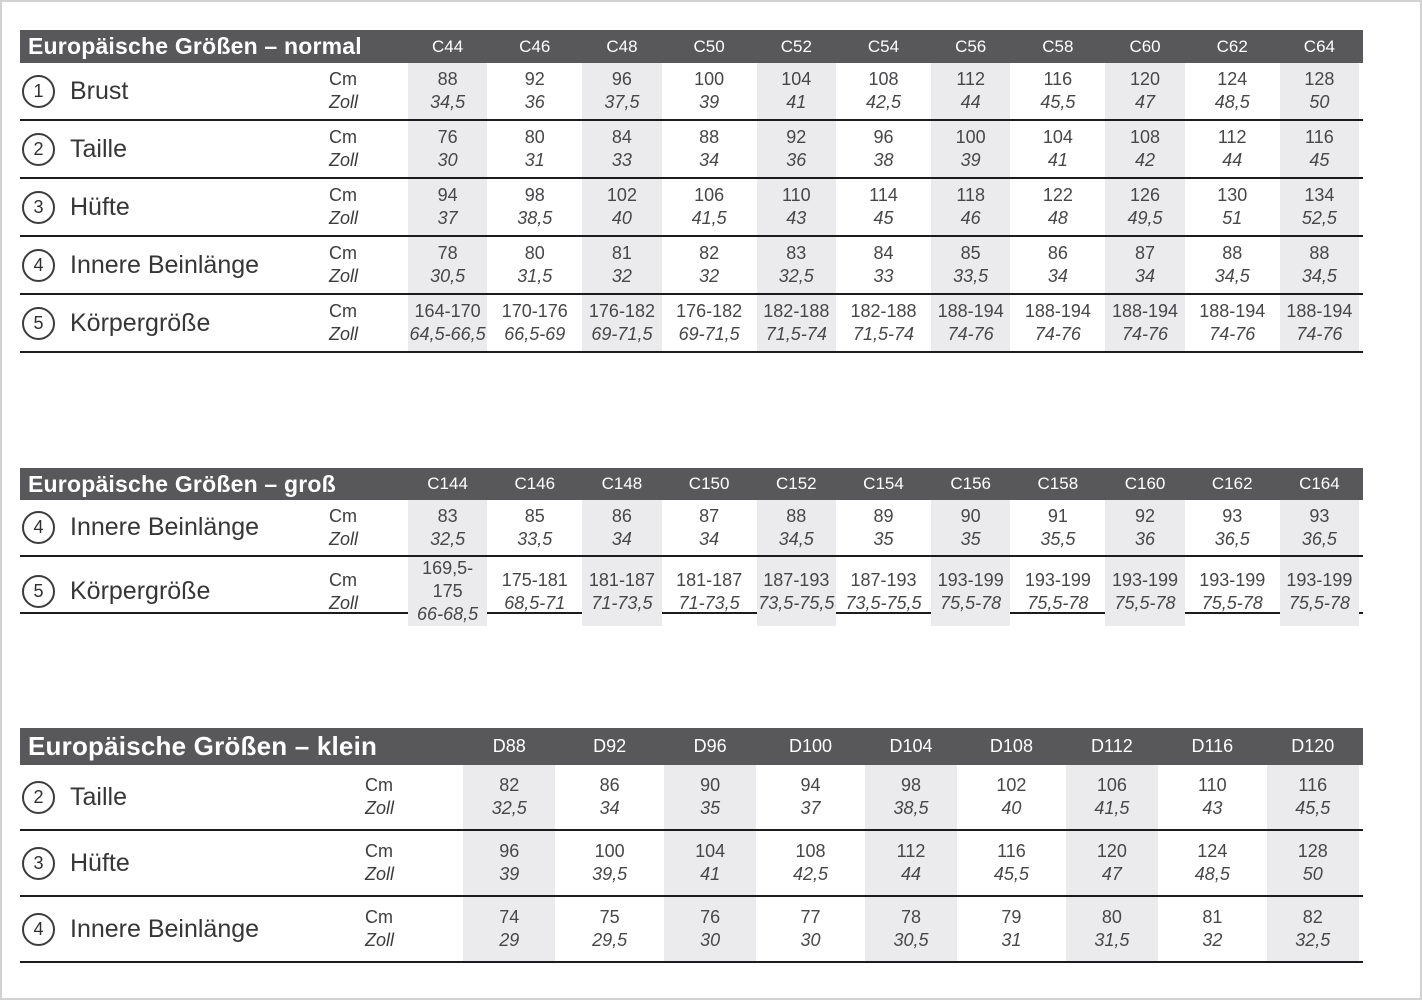 Image resolution: width=1422 pixels, height=1000 pixels. What do you see at coordinates (1313, 746) in the screenshot?
I see `column-header: D120` at bounding box center [1313, 746].